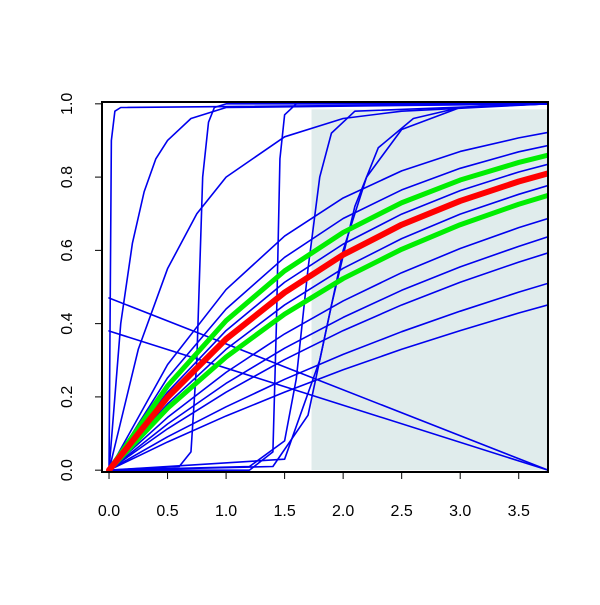 The width and height of the screenshot is (600, 605). I want to click on x-tick-label: 2.0, so click(343, 511).